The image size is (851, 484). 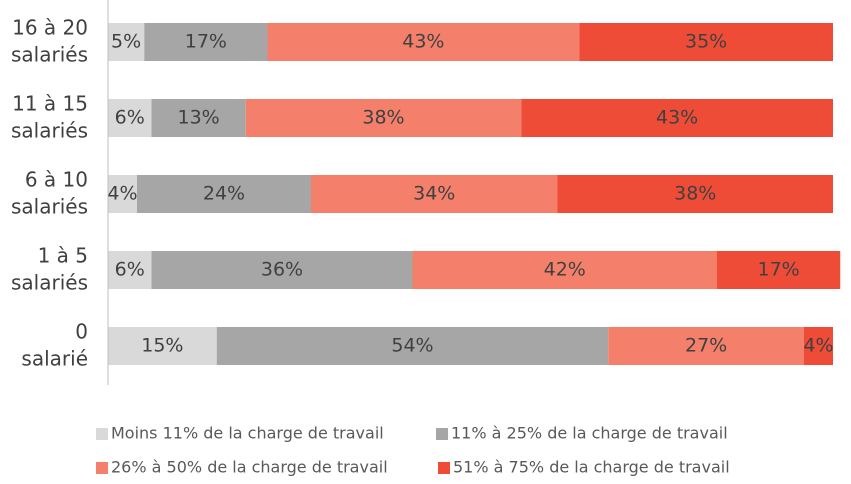 I want to click on value-label: 15%, so click(x=162, y=346).